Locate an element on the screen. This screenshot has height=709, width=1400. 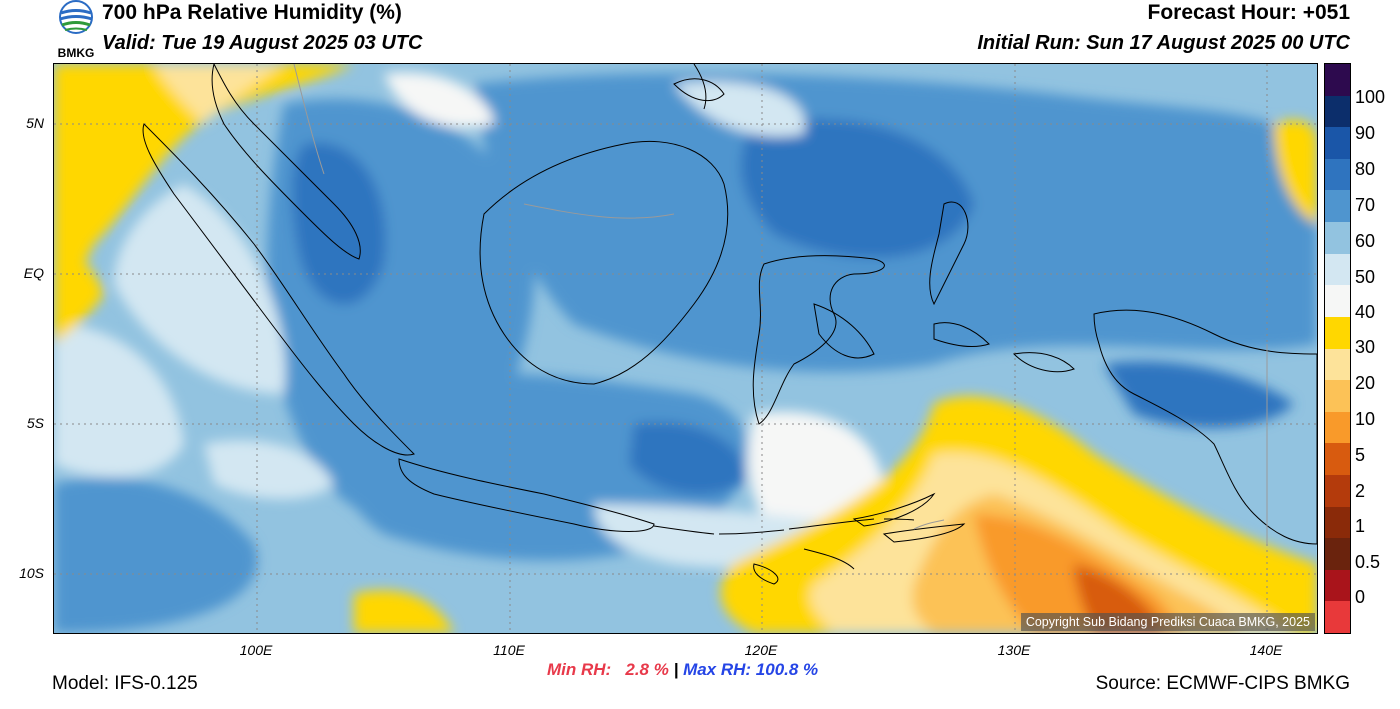
colorbar-label: 0.5 is located at coordinates (1368, 562).